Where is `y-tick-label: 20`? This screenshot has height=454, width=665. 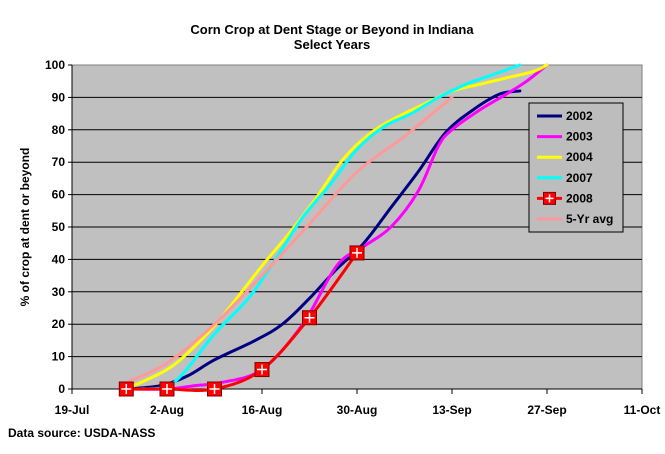
y-tick-label: 20 is located at coordinates (59, 324).